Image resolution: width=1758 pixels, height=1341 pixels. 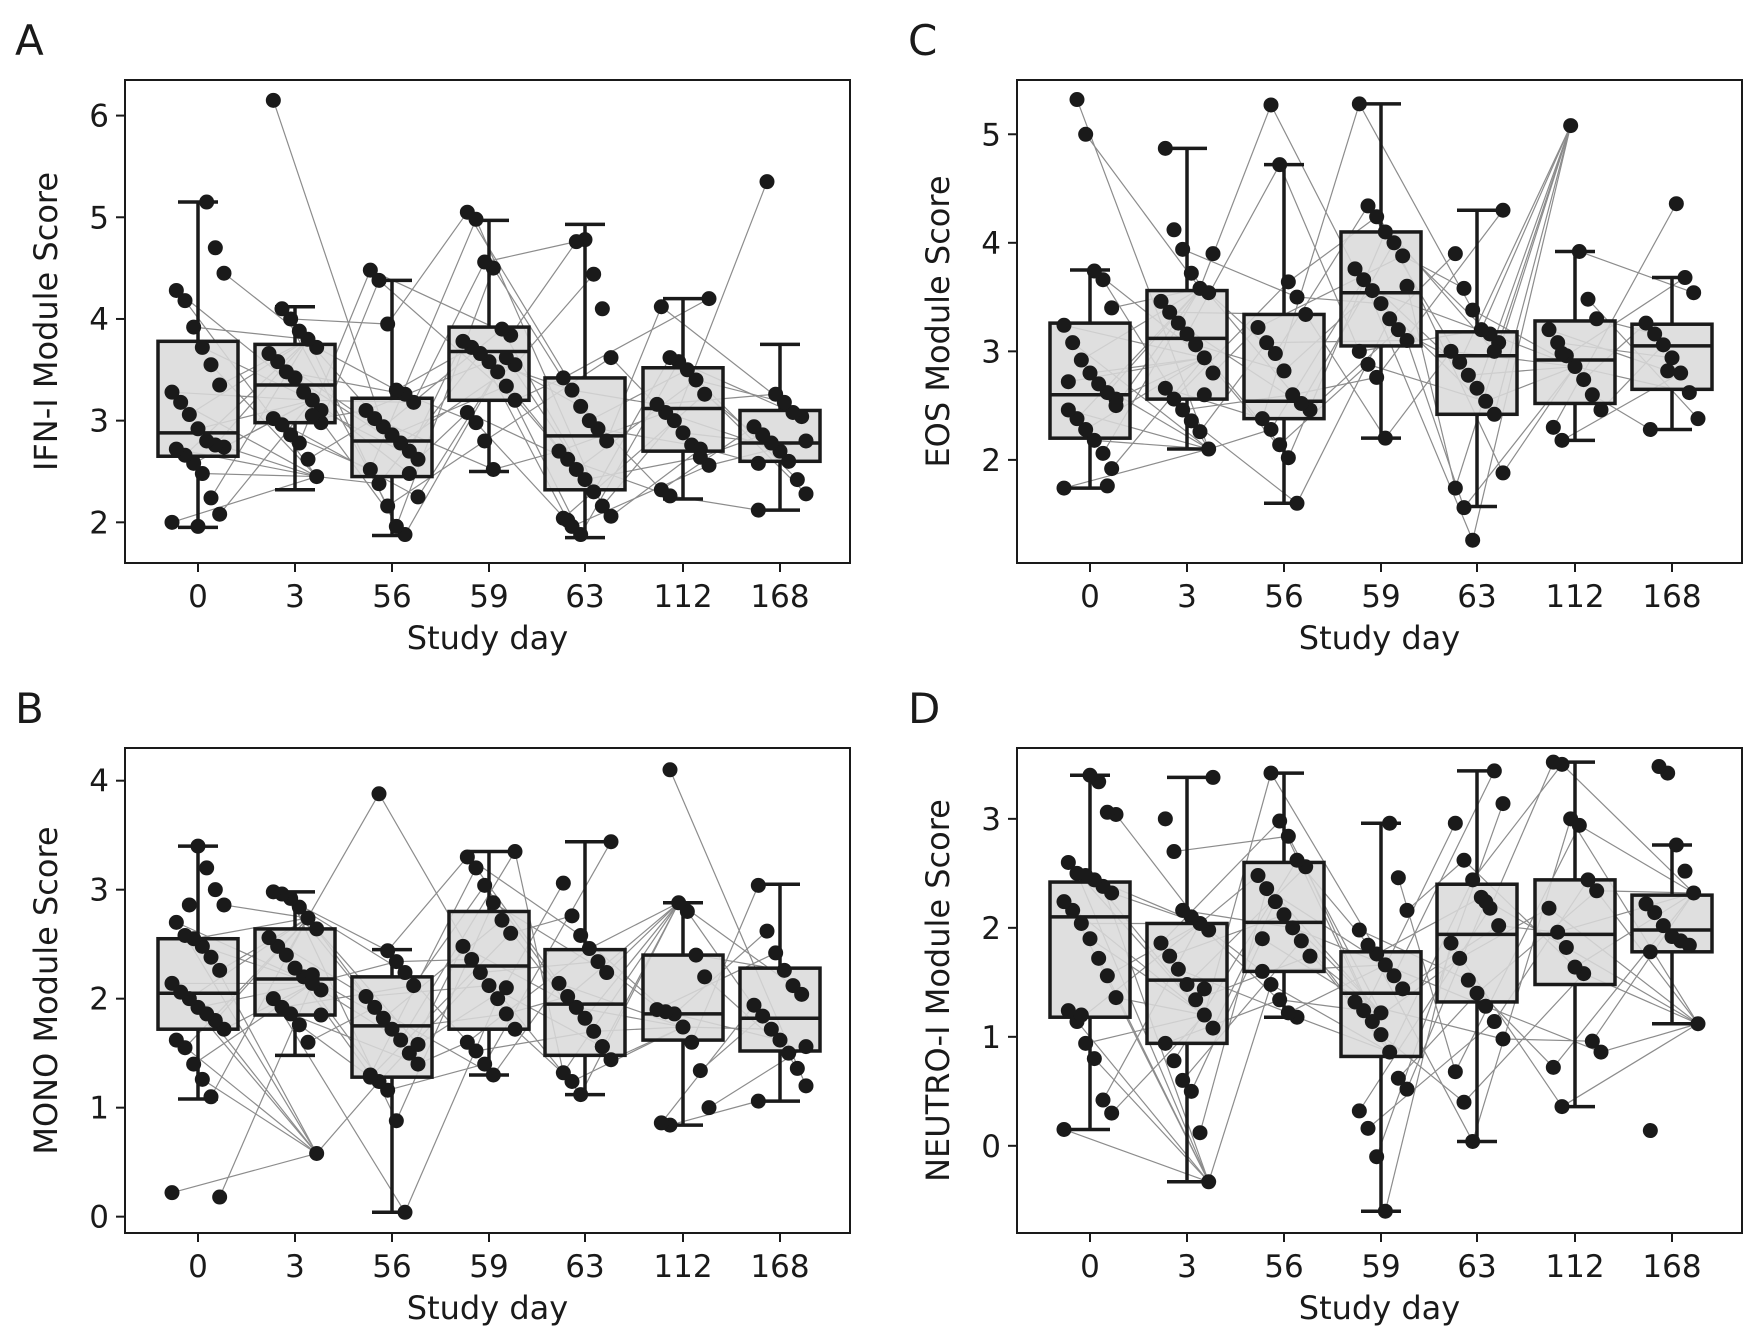 What do you see at coordinates (1574, 1267) in the screenshot?
I see `x-tick-label: 112` at bounding box center [1574, 1267].